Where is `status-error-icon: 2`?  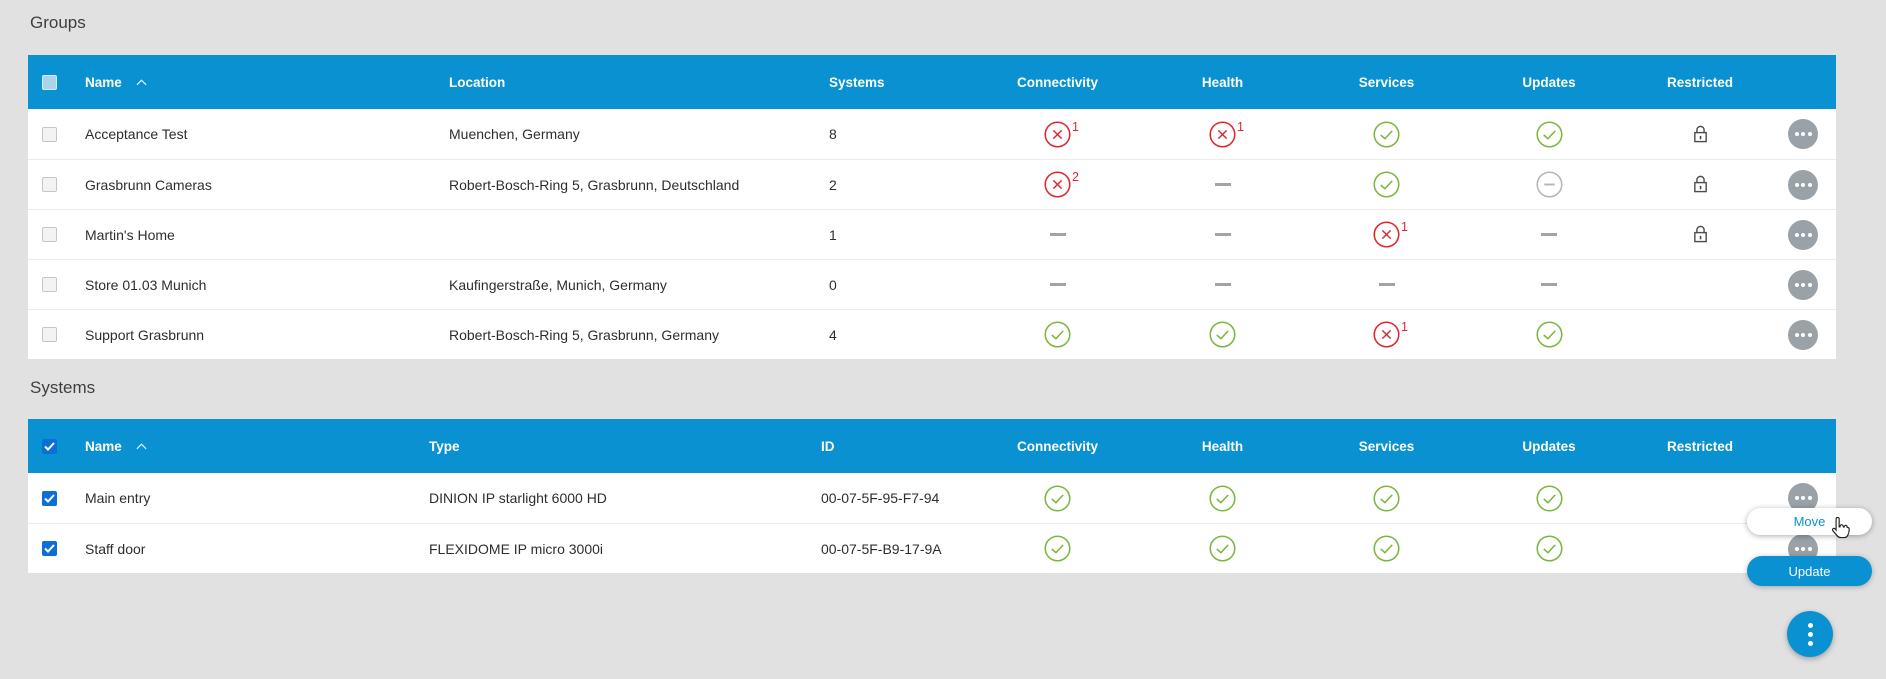
status-error-icon: 2 is located at coordinates (1061, 184).